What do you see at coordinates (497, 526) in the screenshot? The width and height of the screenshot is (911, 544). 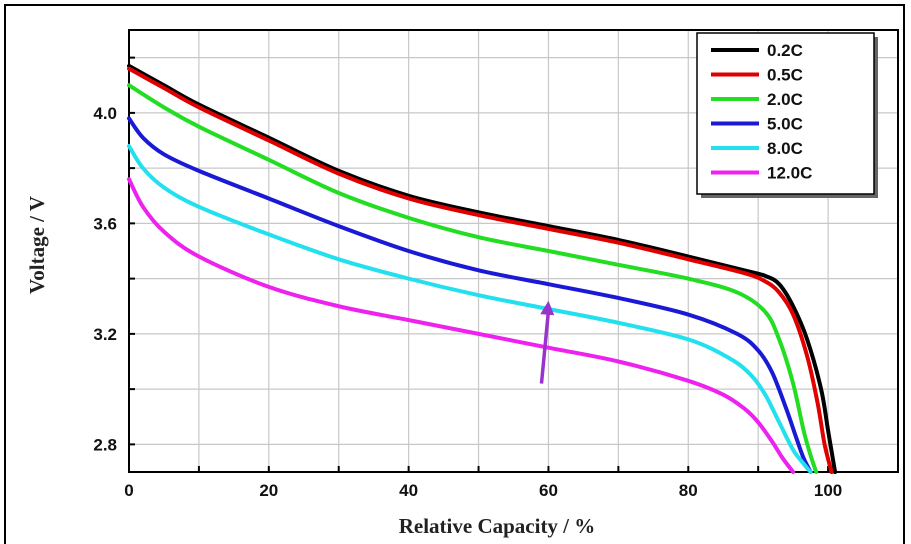 I see `x-axis-label: Relative Capacity / %` at bounding box center [497, 526].